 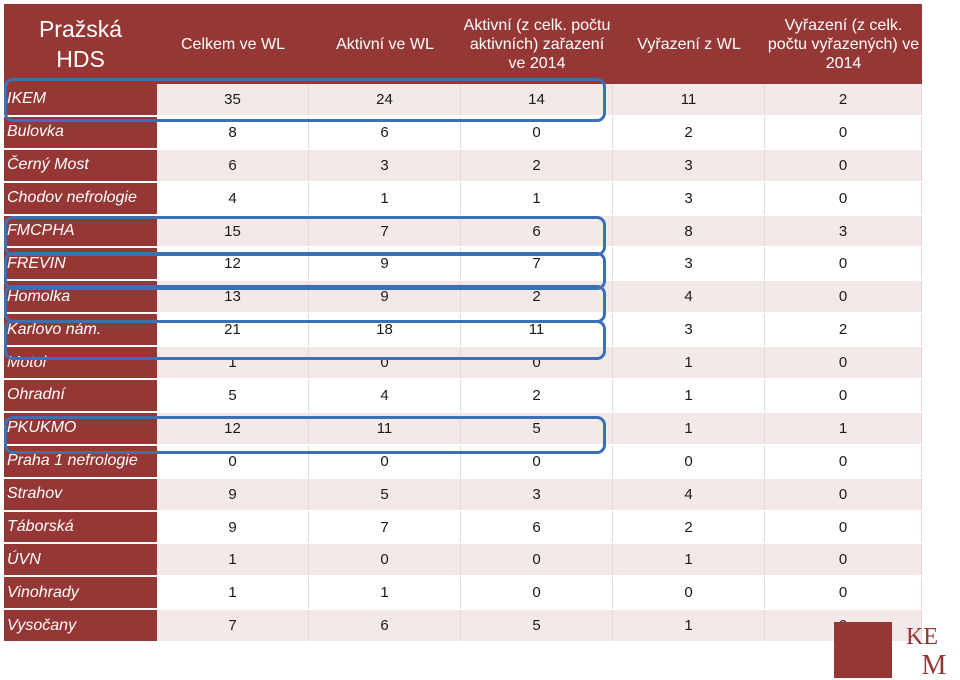 What do you see at coordinates (80, 527) in the screenshot?
I see `row-label: Táborská` at bounding box center [80, 527].